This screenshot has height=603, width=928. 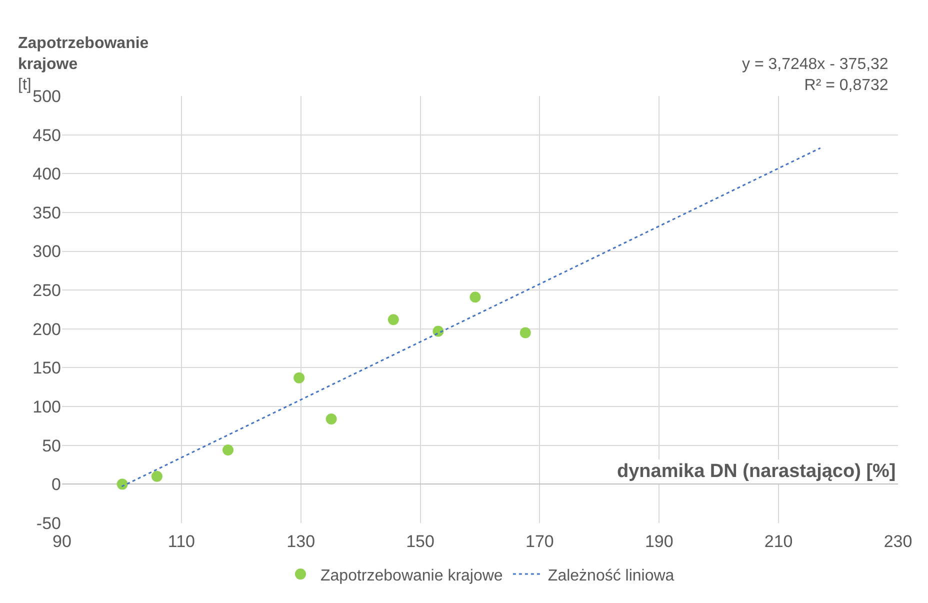 What do you see at coordinates (62, 541) in the screenshot?
I see `x-tick-label: 90` at bounding box center [62, 541].